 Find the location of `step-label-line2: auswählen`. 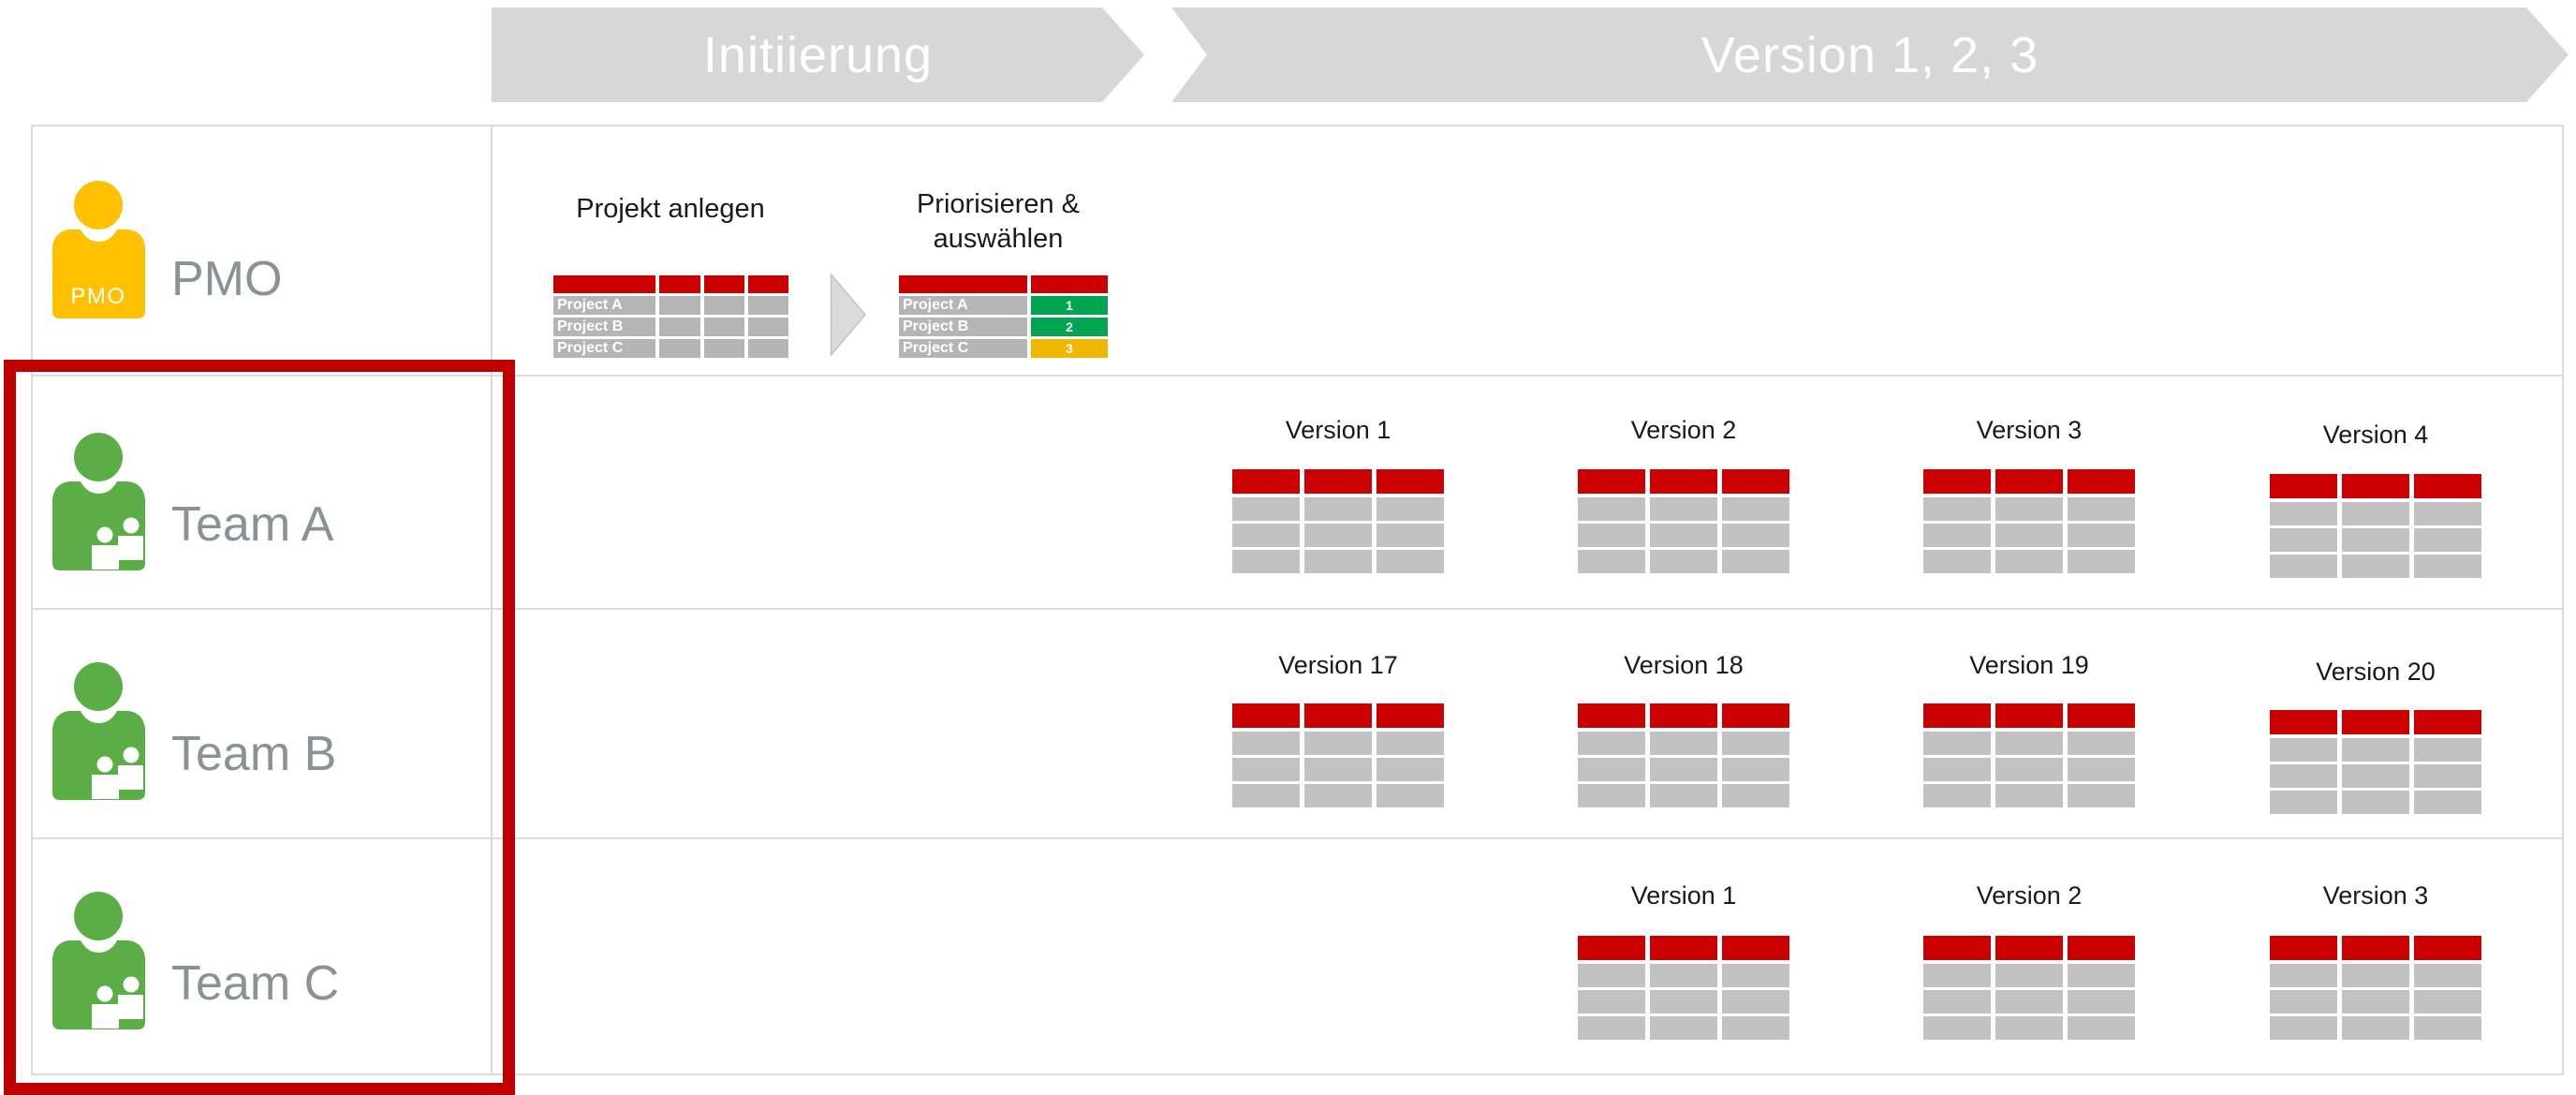

step-label-line2: auswählen is located at coordinates (998, 239).